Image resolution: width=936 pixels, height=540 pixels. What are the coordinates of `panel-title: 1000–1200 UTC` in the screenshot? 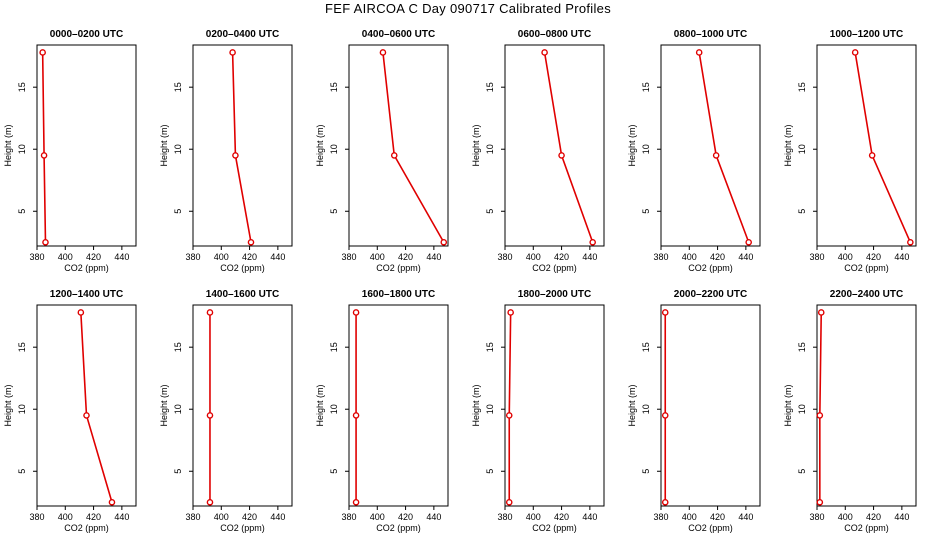 It's located at (866, 34).